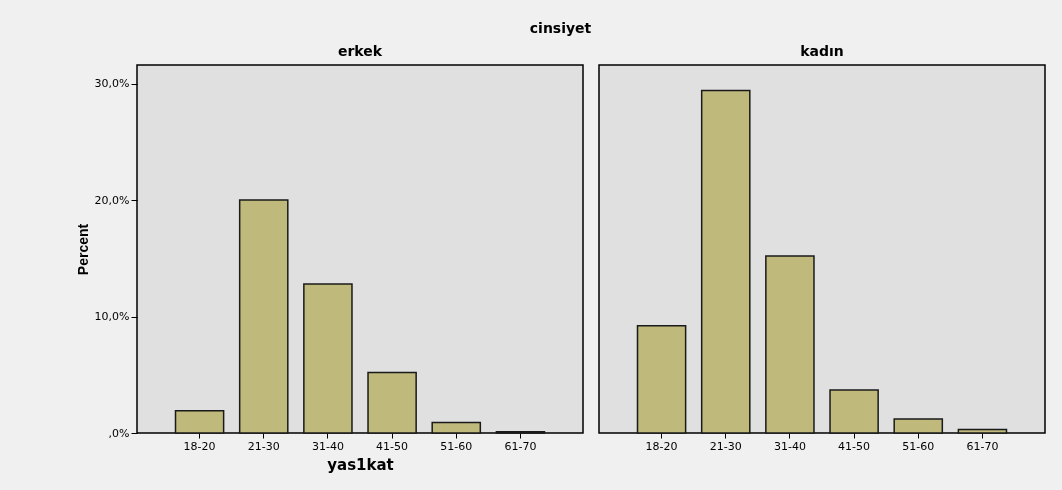 This screenshot has width=1062, height=490. I want to click on y-tick-label: ,0%, so click(119, 433).